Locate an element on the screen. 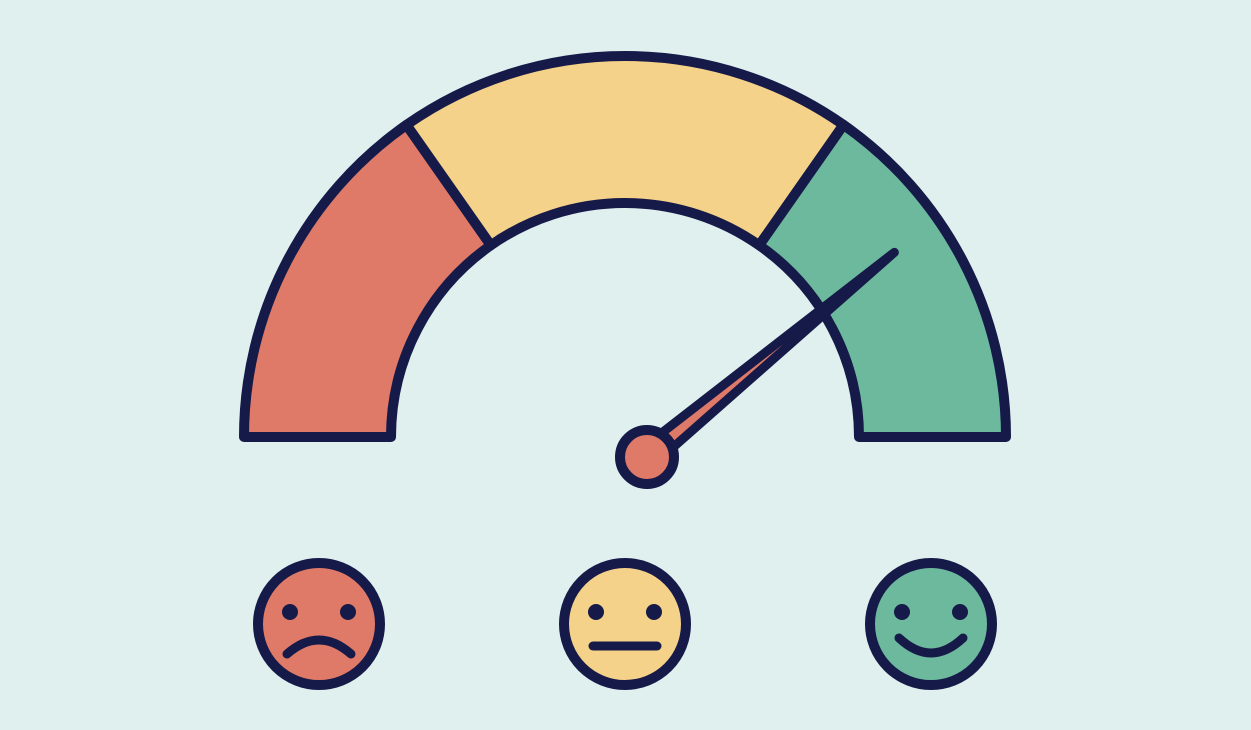 This screenshot has height=730, width=1251. gauge-segment-bad is located at coordinates (367, 280).